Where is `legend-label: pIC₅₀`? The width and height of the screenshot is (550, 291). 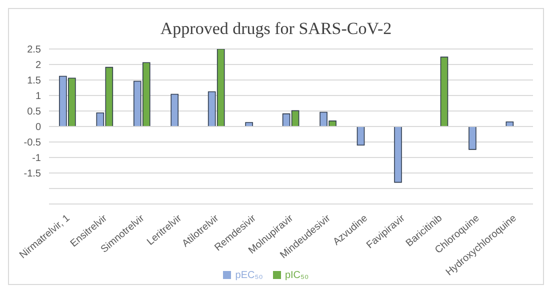 legend-label: pIC₅₀ is located at coordinates (296, 275).